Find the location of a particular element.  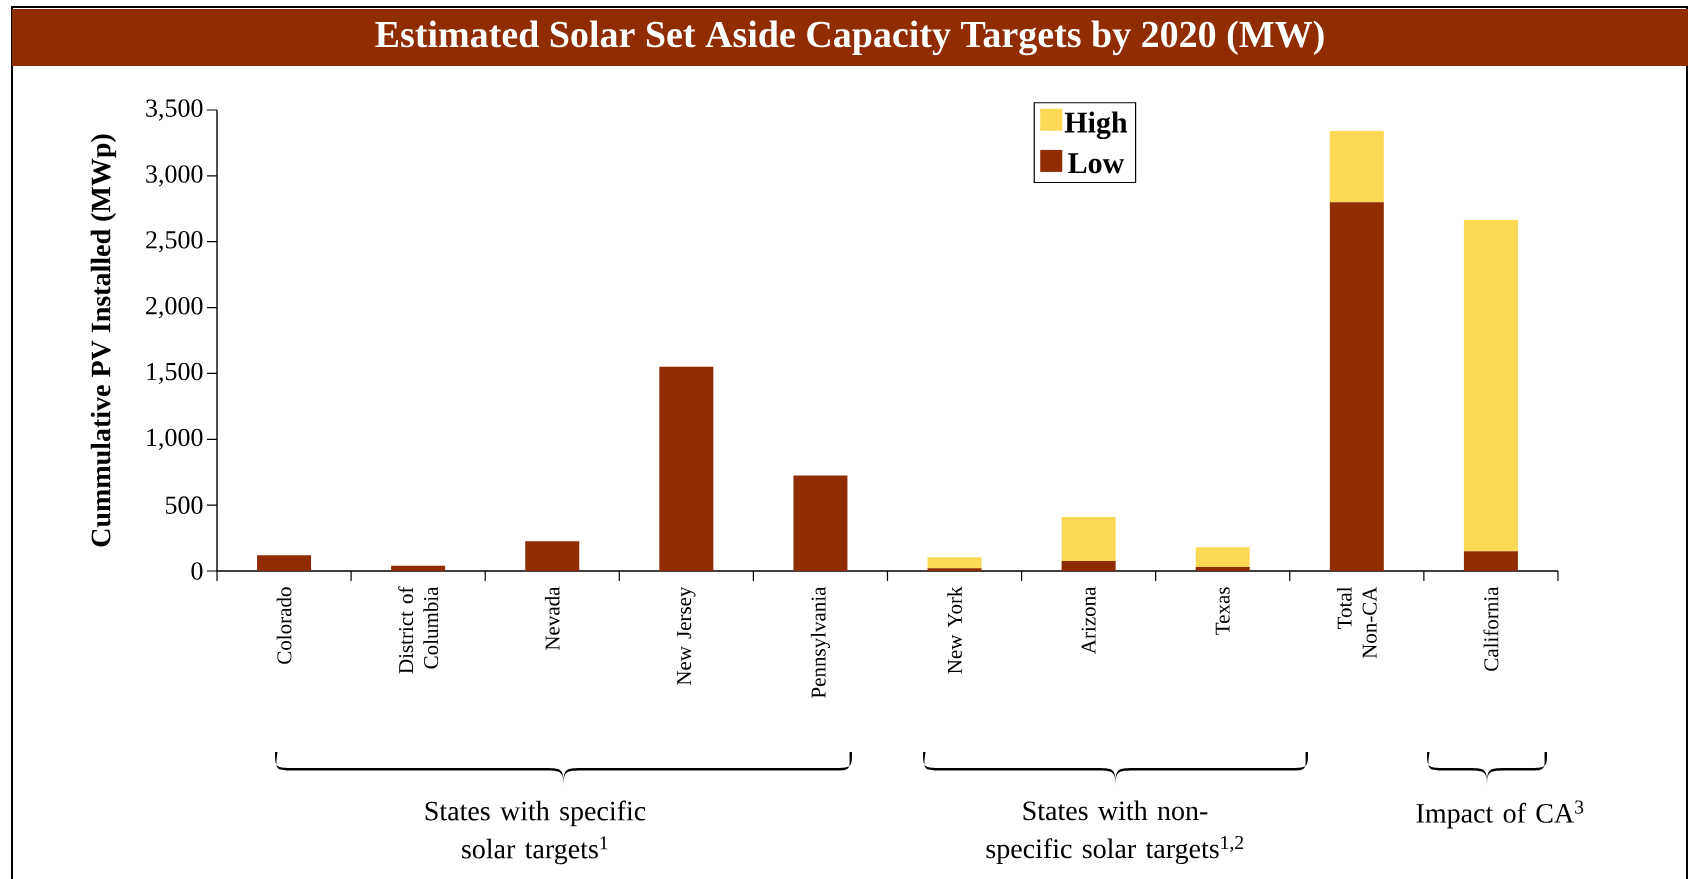

y-tick-label: 500 is located at coordinates (184, 505).